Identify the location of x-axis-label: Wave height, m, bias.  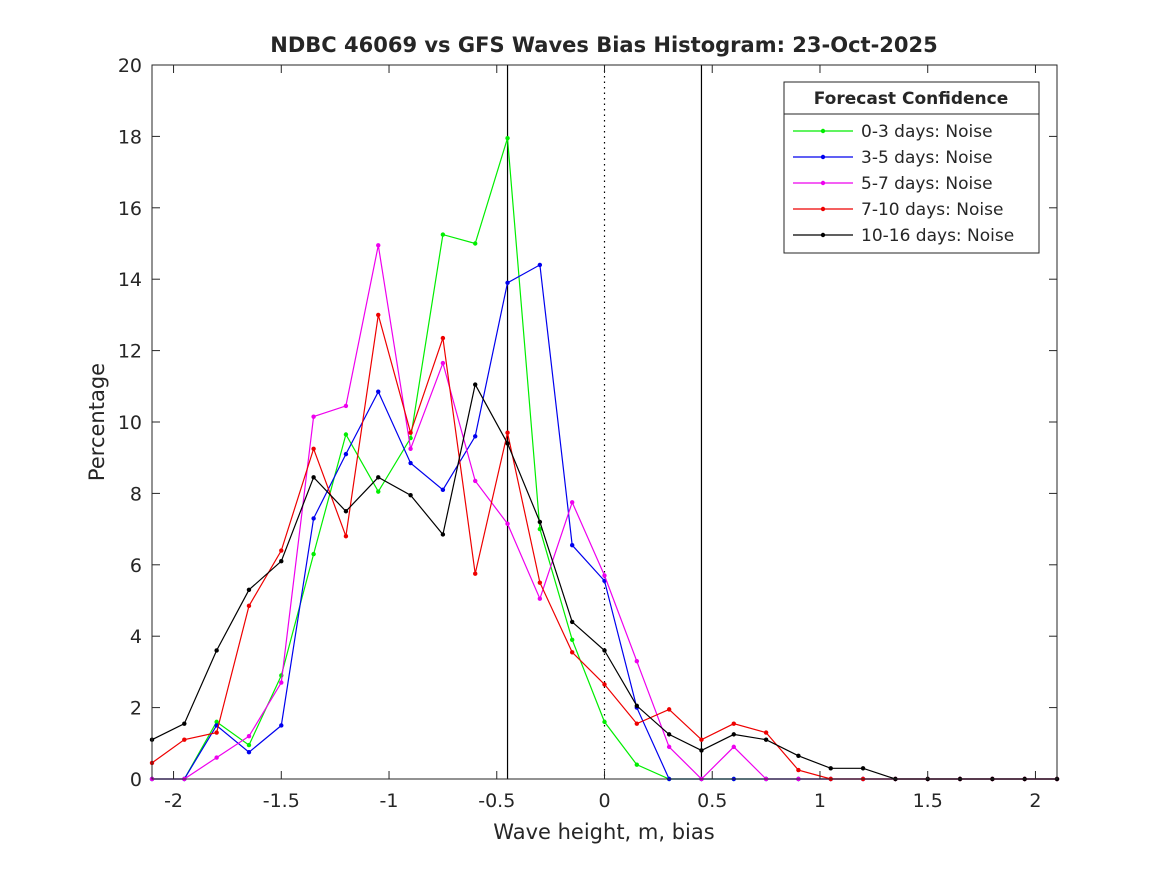
(603, 832).